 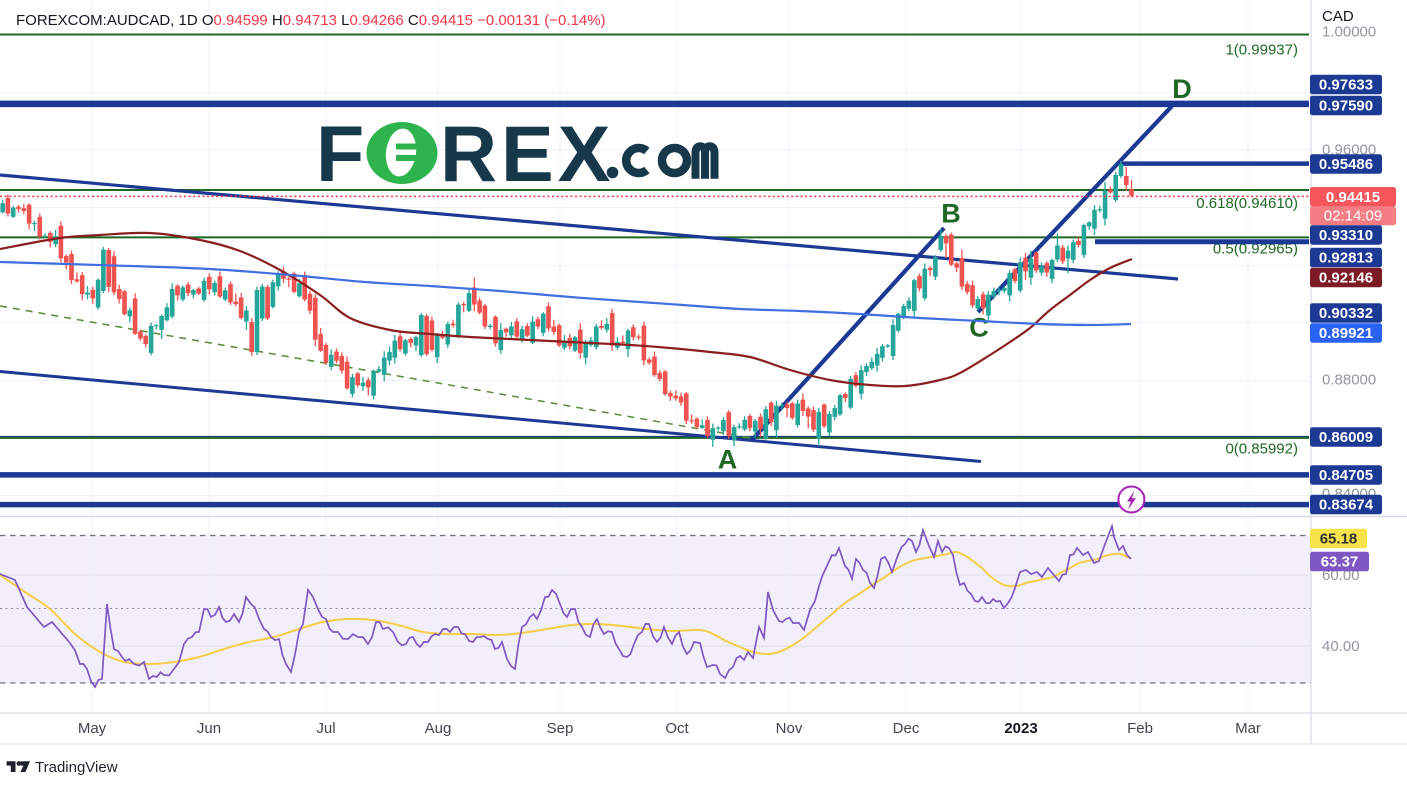 I want to click on svg-text: May, so click(x=92, y=728).